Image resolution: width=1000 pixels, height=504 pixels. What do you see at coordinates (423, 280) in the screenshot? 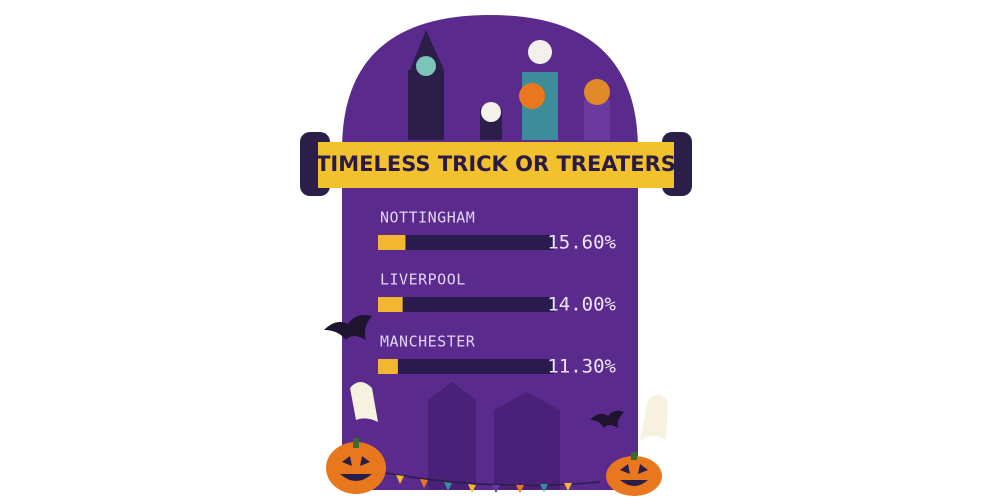
I see `category-label: LIVERPOOL` at bounding box center [423, 280].